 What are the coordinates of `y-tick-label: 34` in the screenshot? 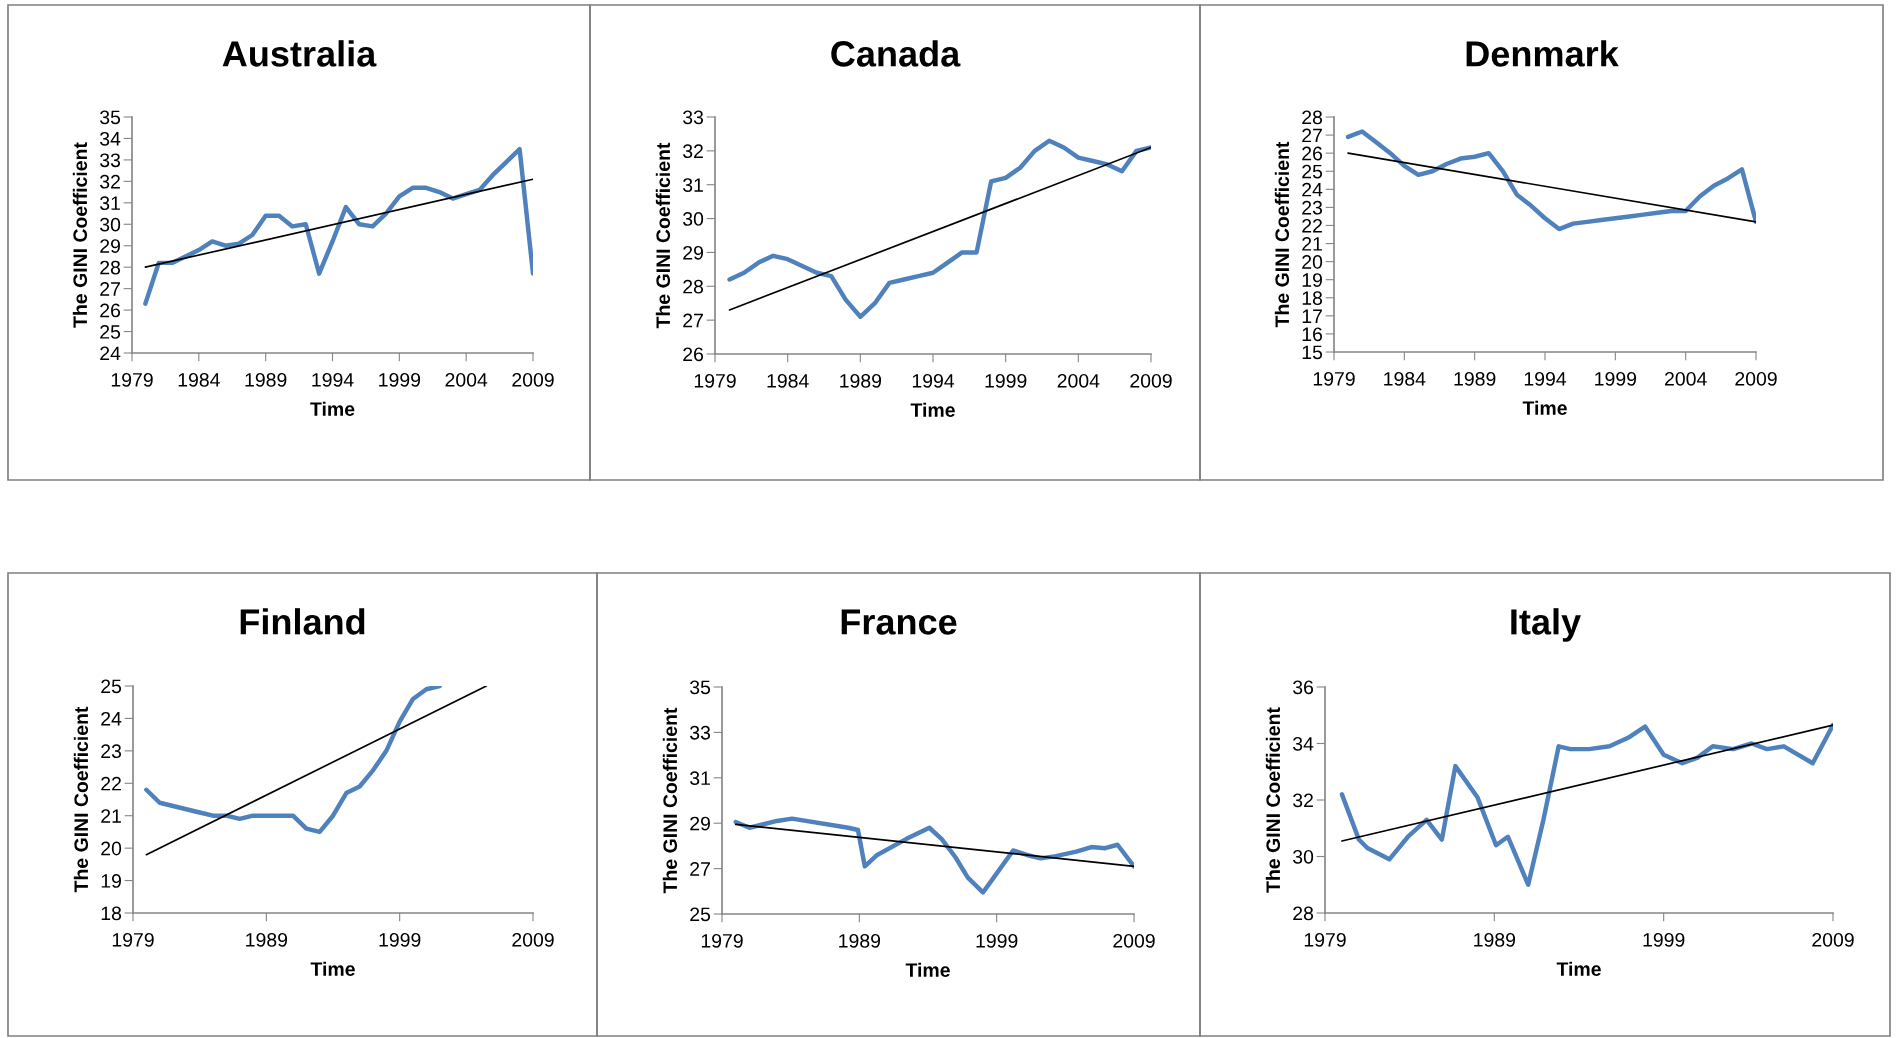 It's located at (110, 138).